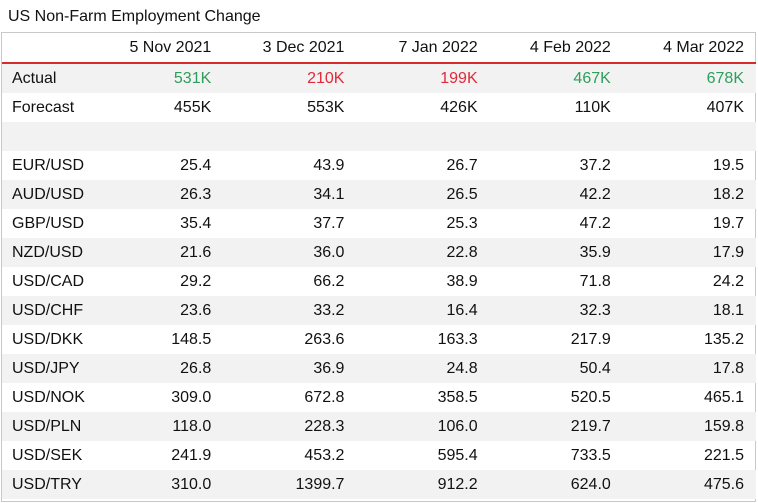  Describe the element at coordinates (379, 107) in the screenshot. I see `forecast-row: Forecast 455K 553K 426K 110K 407K` at that location.